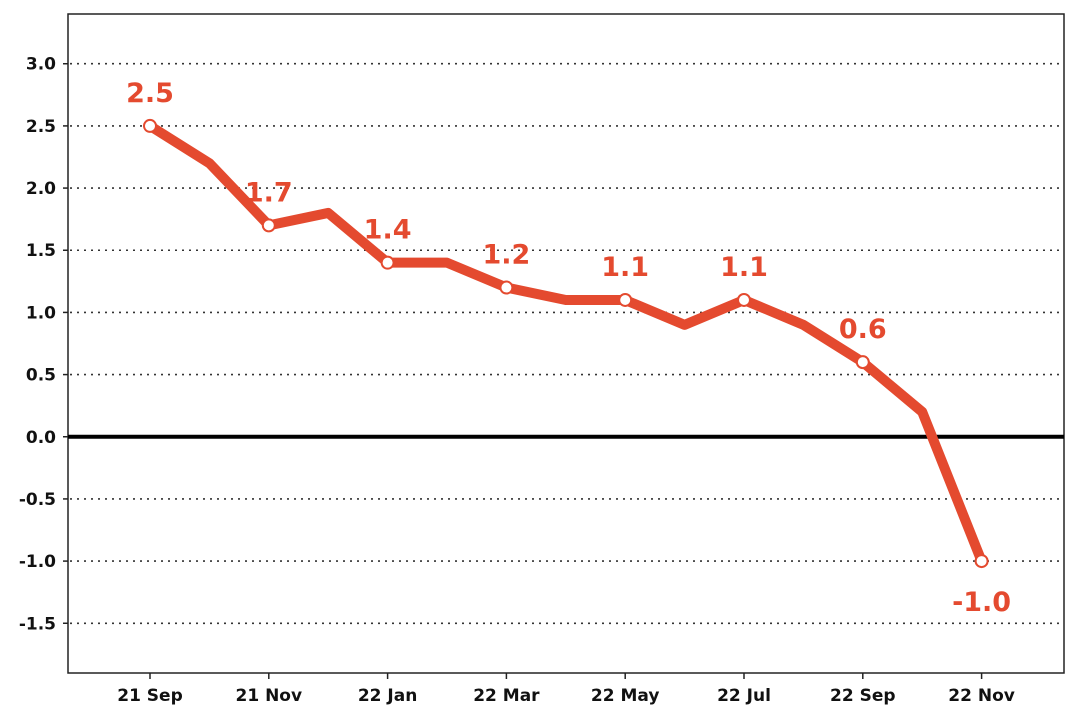 Image resolution: width=1080 pixels, height=720 pixels. I want to click on data-label: 0.6, so click(863, 329).